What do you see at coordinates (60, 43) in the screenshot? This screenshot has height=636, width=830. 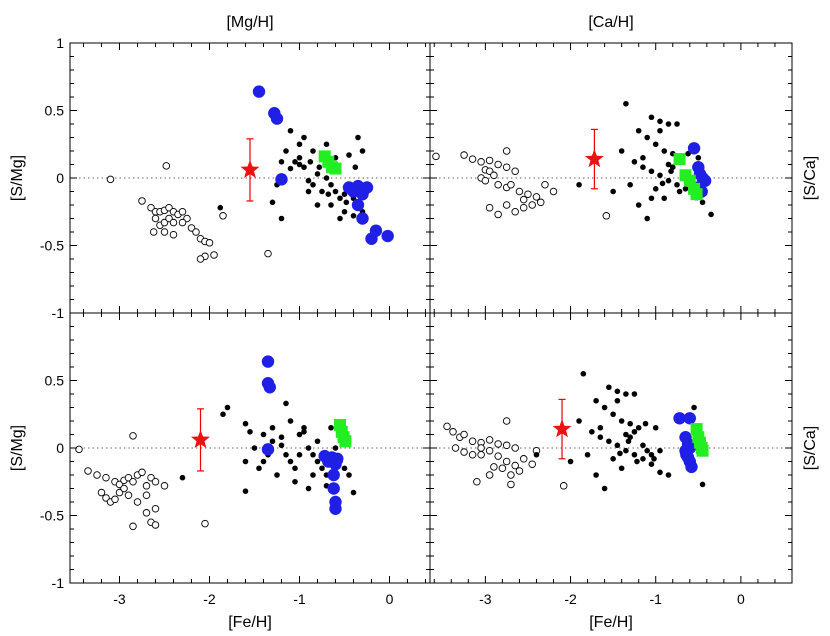 I see `y-tick-label: 1` at bounding box center [60, 43].